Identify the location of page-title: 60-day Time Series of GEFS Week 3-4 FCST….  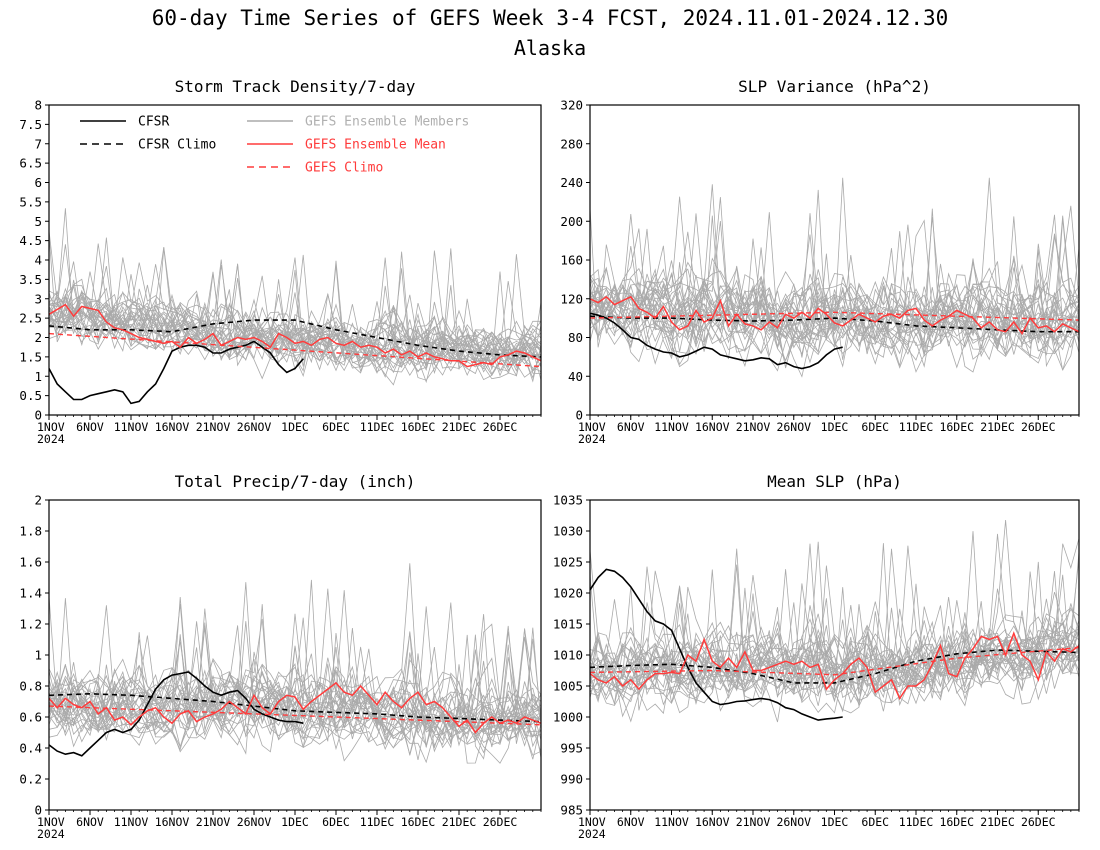
(550, 18).